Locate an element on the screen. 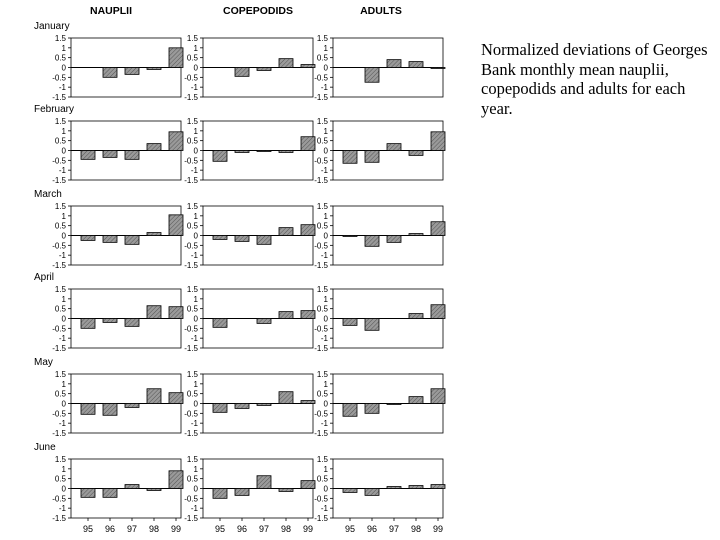 The height and width of the screenshot is (540, 720). panel-march-copepodids: 1.510.50-0.5-1-1.5 is located at coordinates (250, 236).